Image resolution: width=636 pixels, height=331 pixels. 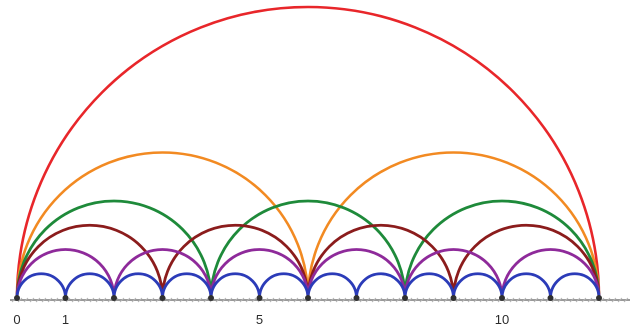 I want to click on axis-hatching, so click(x=320, y=300).